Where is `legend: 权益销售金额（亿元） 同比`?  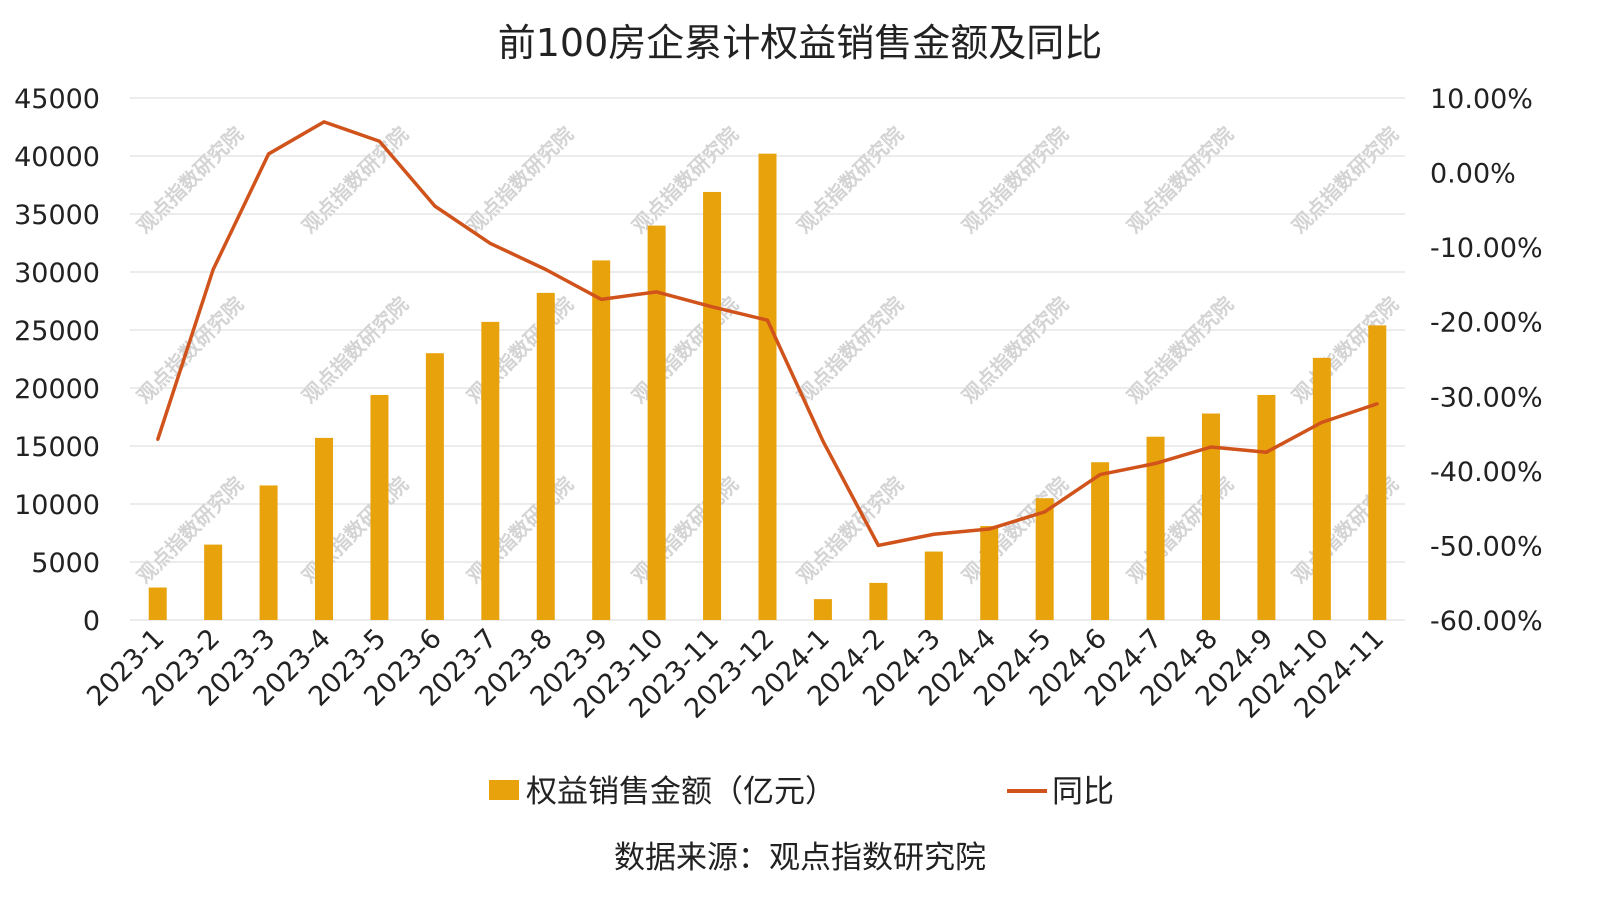
legend: 权益销售金额（亿元） 同比 is located at coordinates (801, 792).